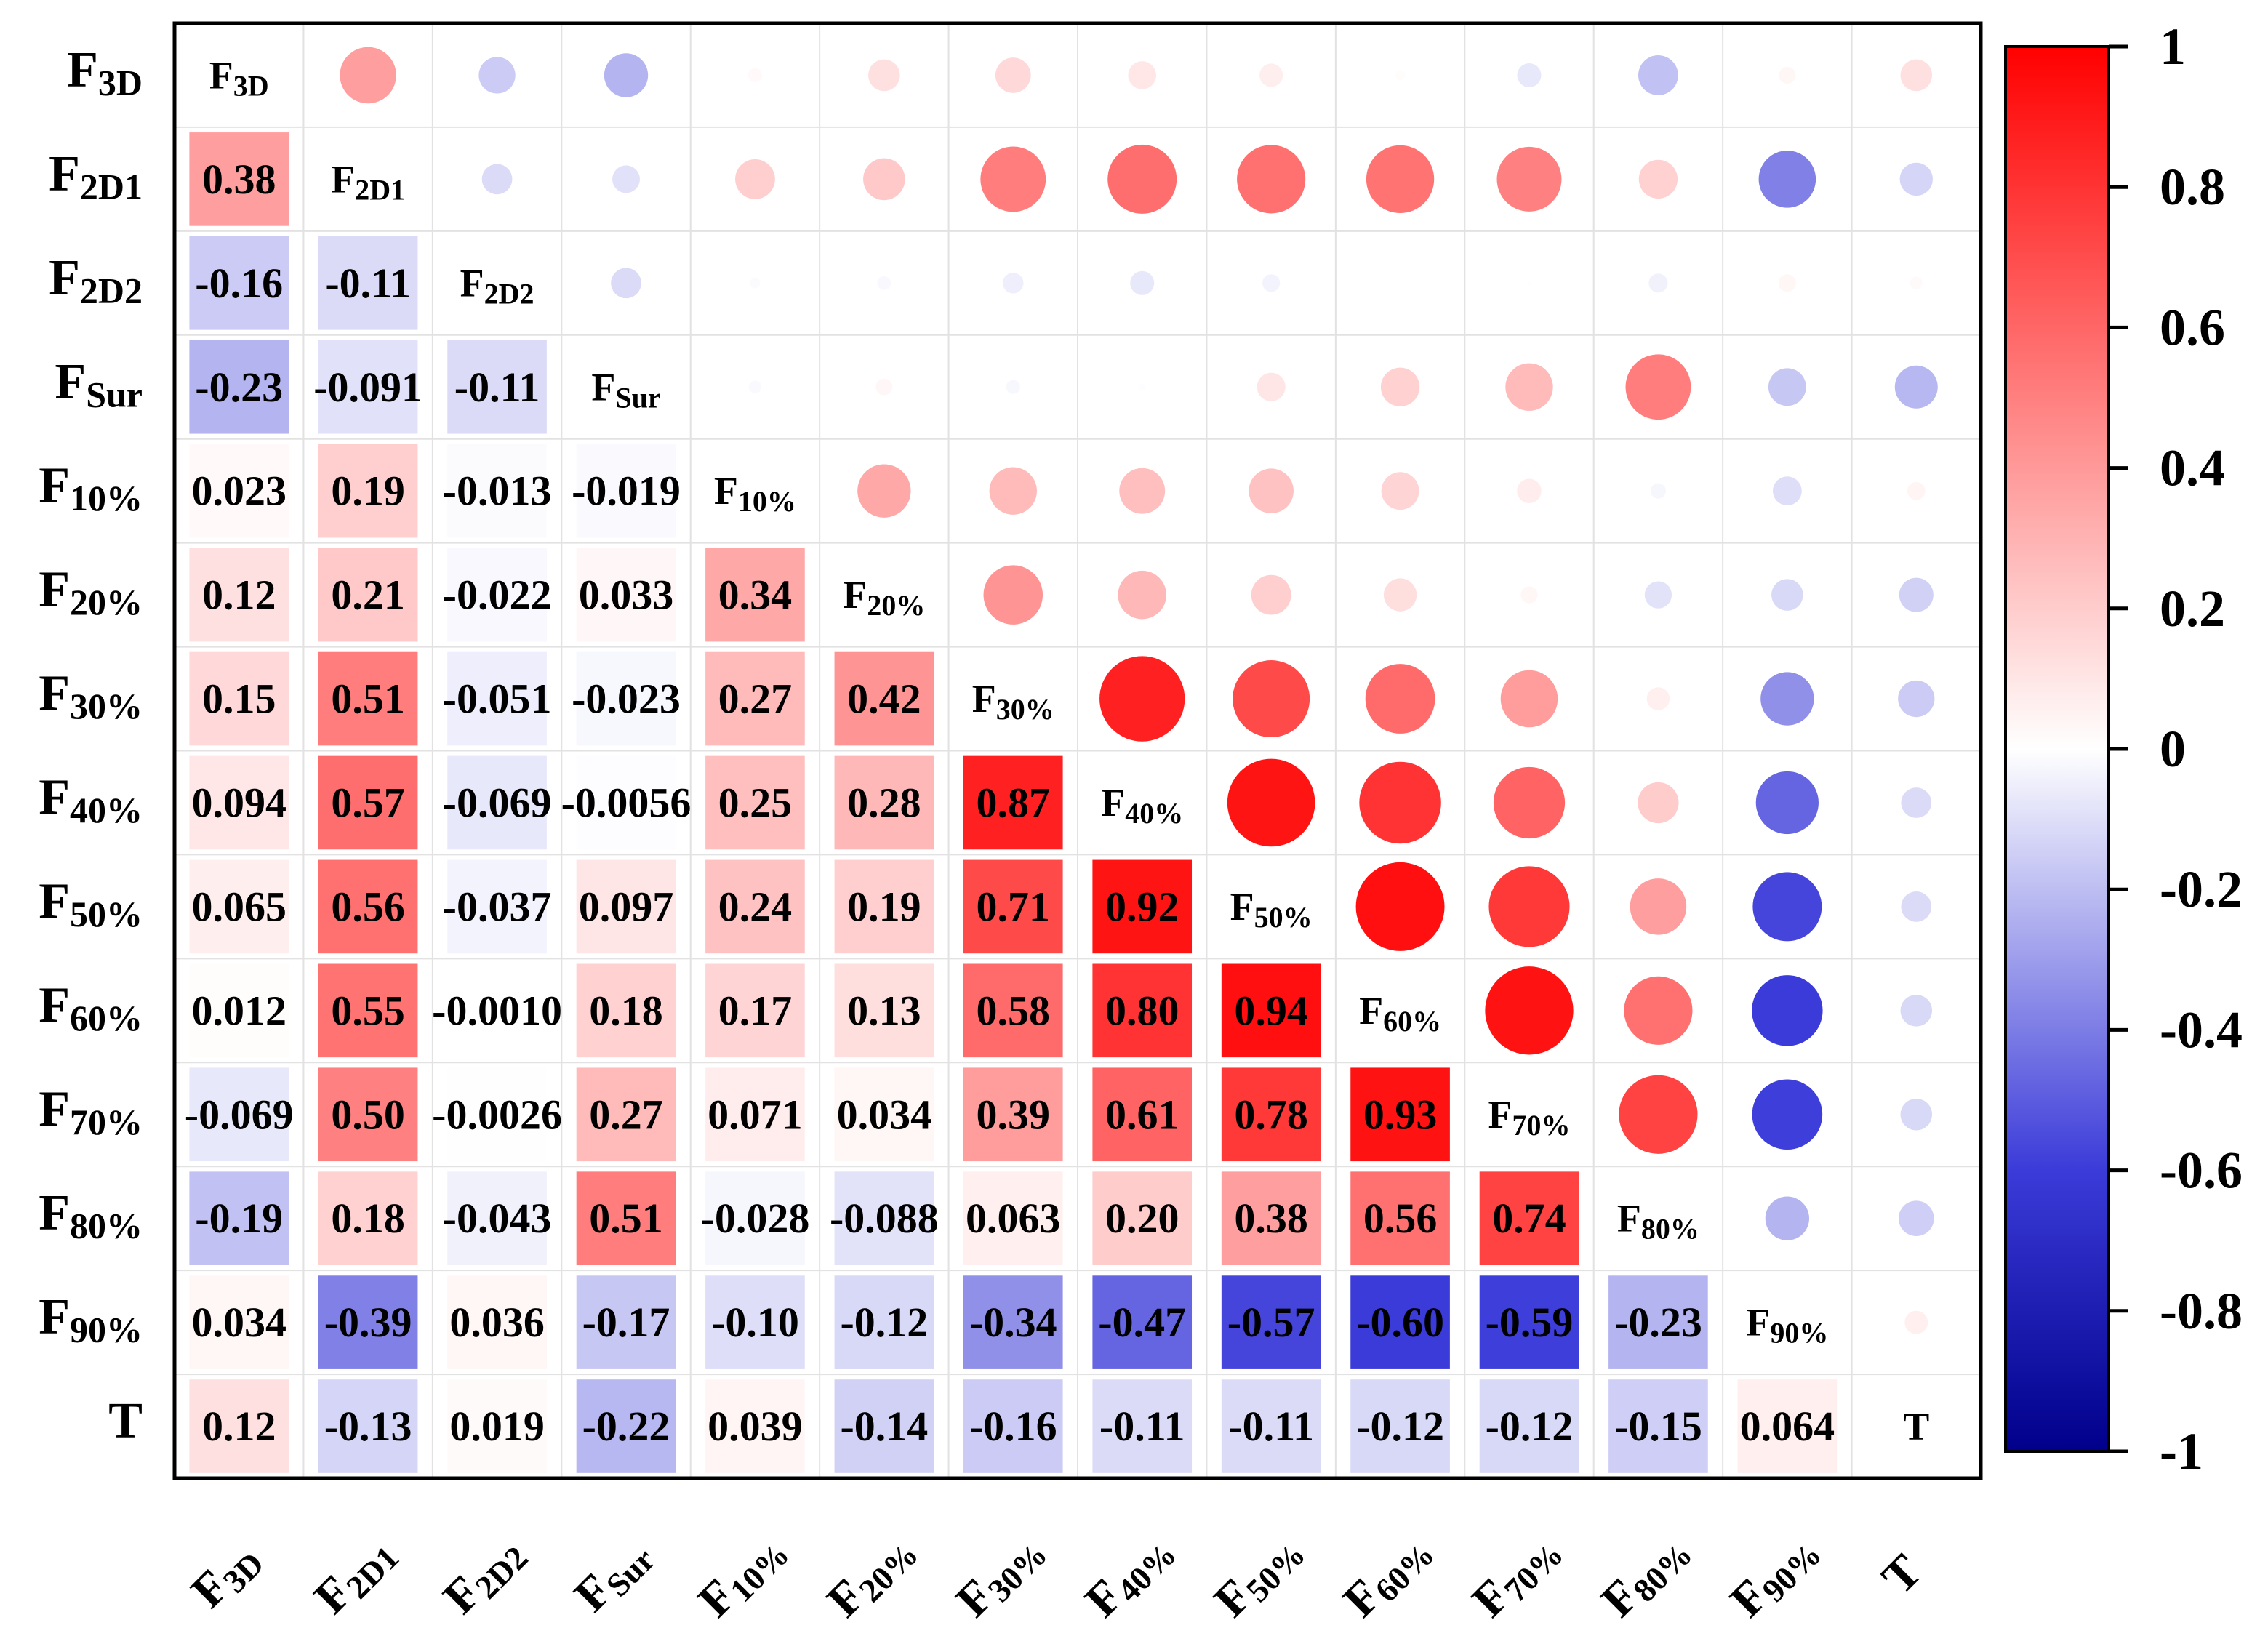  Describe the element at coordinates (105, 72) in the screenshot. I see `y-axis-label-f-3d: F3D` at that location.